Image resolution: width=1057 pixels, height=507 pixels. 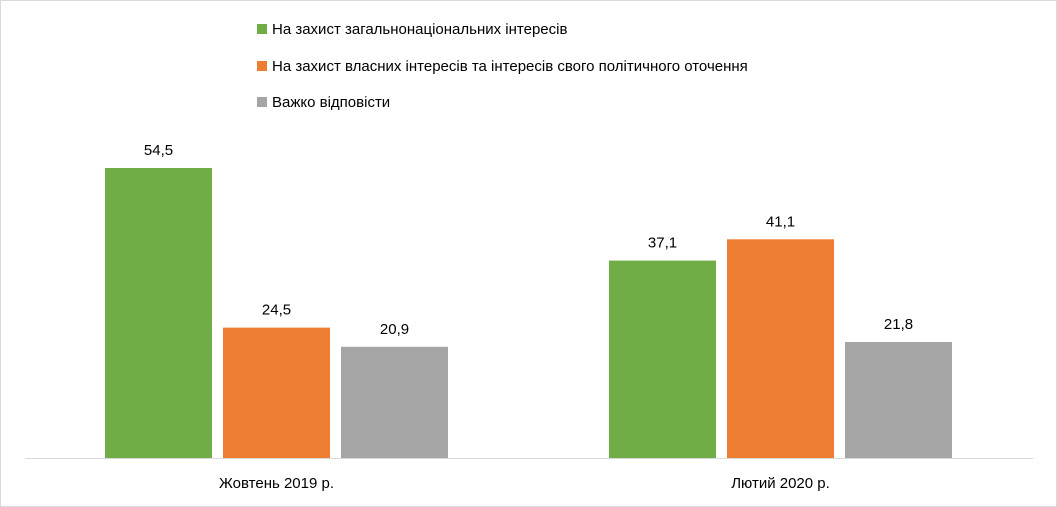 I want to click on data-label: 41,1, so click(x=780, y=221).